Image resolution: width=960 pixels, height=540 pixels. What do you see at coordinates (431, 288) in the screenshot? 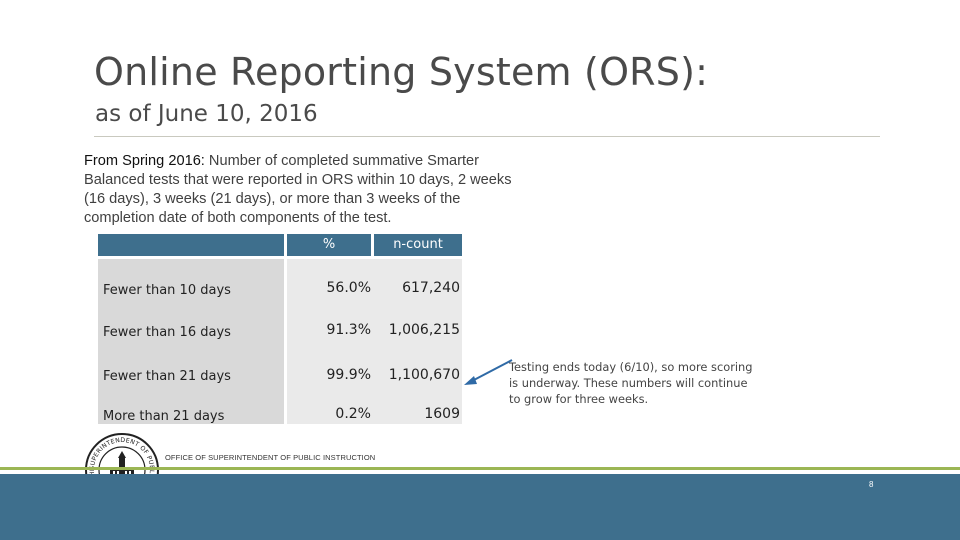
I see `table-row-count: 617,240` at bounding box center [431, 288].